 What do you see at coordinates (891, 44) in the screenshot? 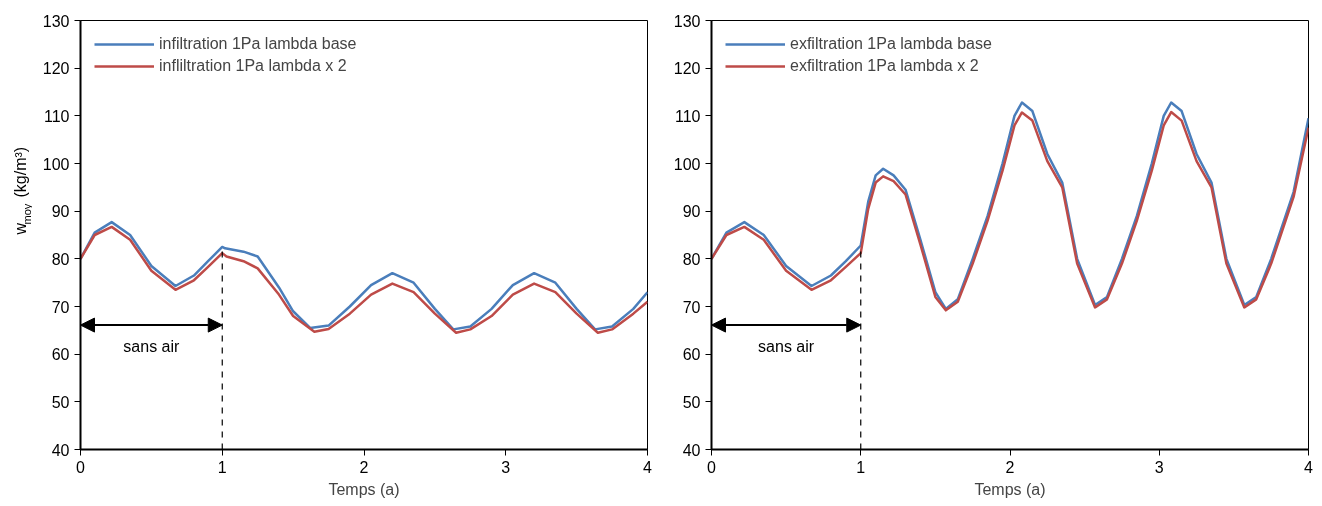
I see `legend-label: exfiltration 1Pa lambda base` at bounding box center [891, 44].